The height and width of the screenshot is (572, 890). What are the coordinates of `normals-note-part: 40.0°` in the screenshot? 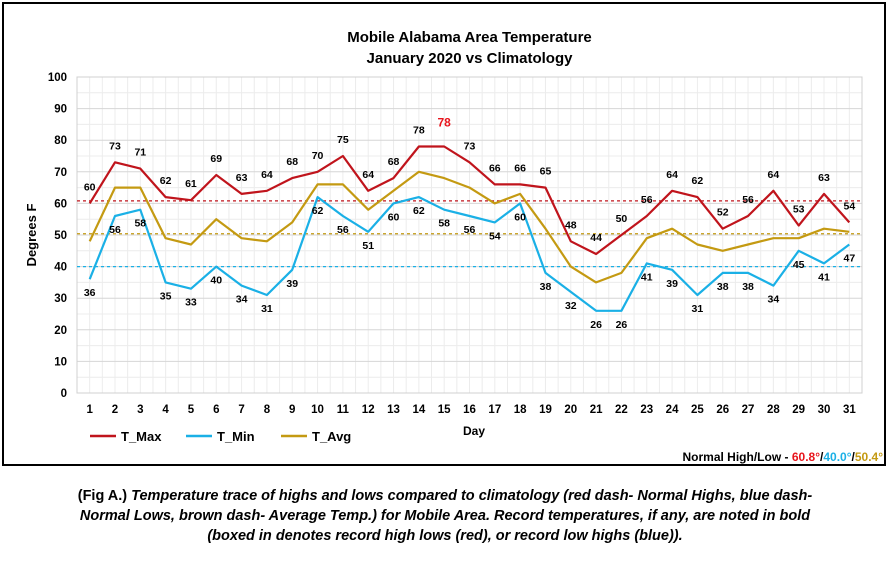 It's located at (837, 457).